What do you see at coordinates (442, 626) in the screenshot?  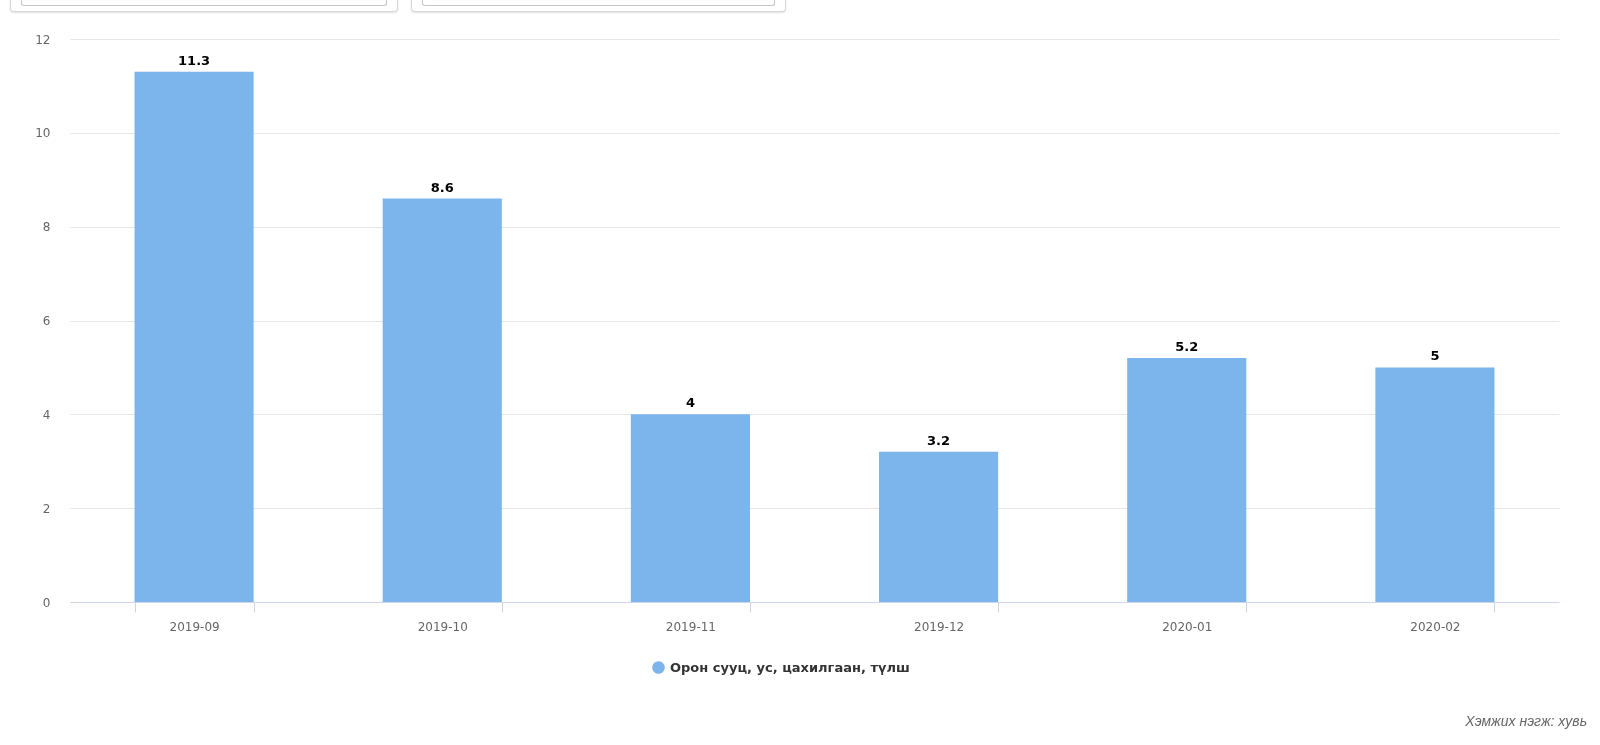 I see `x-tick-label: 2019-10` at bounding box center [442, 626].